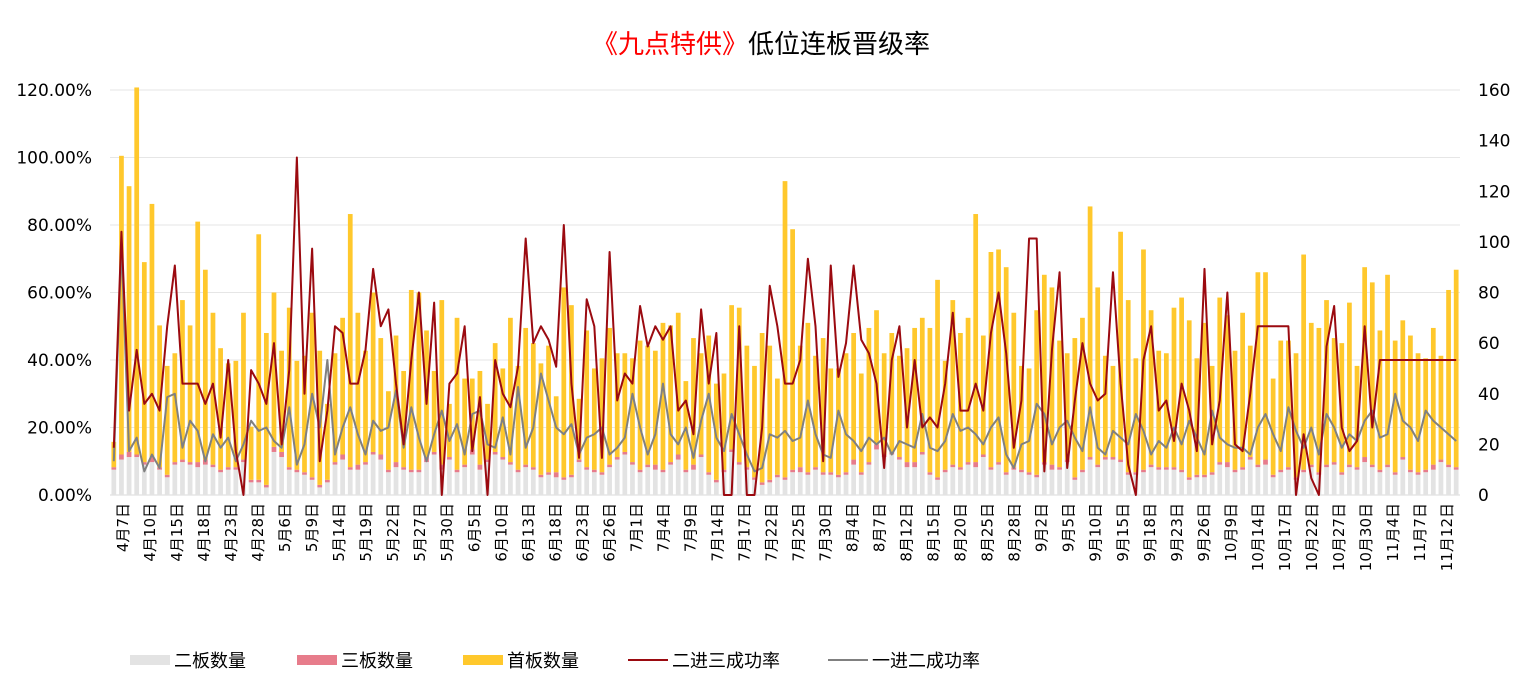 The height and width of the screenshot is (688, 1522). Describe the element at coordinates (54, 159) in the screenshot. I see `left-axis-tick-label: 100.00%` at that location.